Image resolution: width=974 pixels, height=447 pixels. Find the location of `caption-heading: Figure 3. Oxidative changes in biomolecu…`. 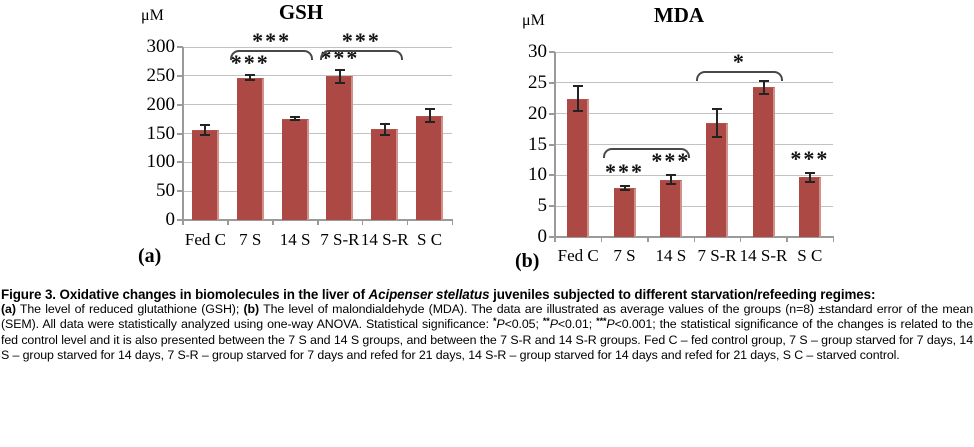

caption-heading: Figure 3. Oxidative changes in biomolecu… is located at coordinates (487, 294).